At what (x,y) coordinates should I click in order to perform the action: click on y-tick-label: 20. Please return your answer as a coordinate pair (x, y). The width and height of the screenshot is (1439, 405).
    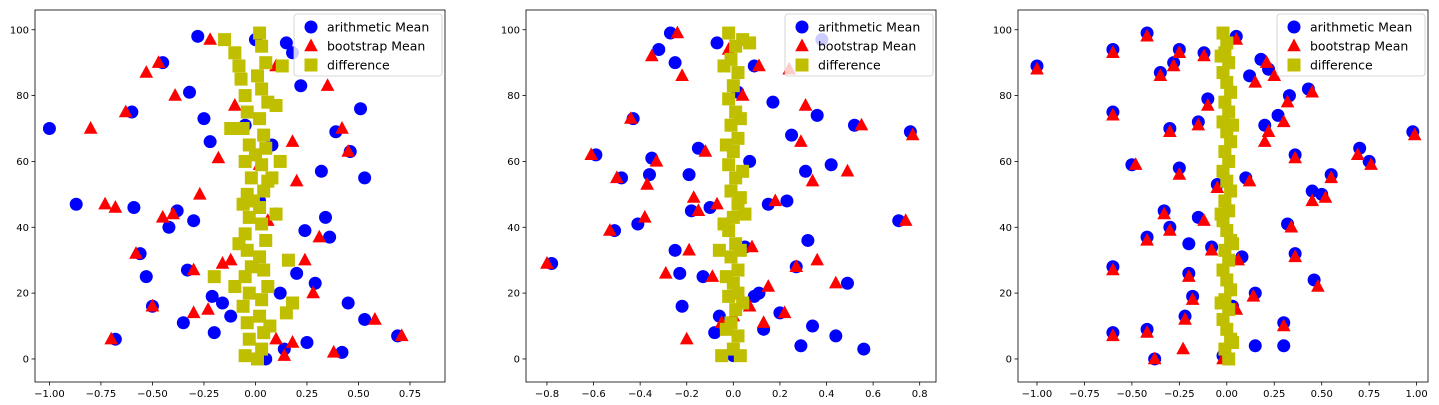
    Looking at the image, I should click on (22, 294).